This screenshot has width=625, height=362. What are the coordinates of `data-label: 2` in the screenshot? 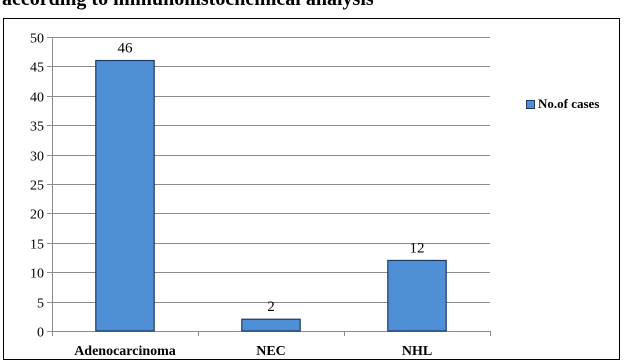 It's located at (271, 307).